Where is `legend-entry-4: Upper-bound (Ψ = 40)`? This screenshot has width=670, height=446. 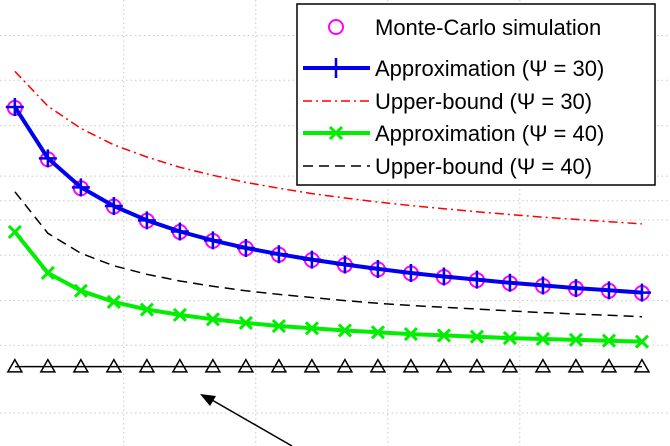 legend-entry-4: Upper-bound (Ψ = 40) is located at coordinates (447, 166).